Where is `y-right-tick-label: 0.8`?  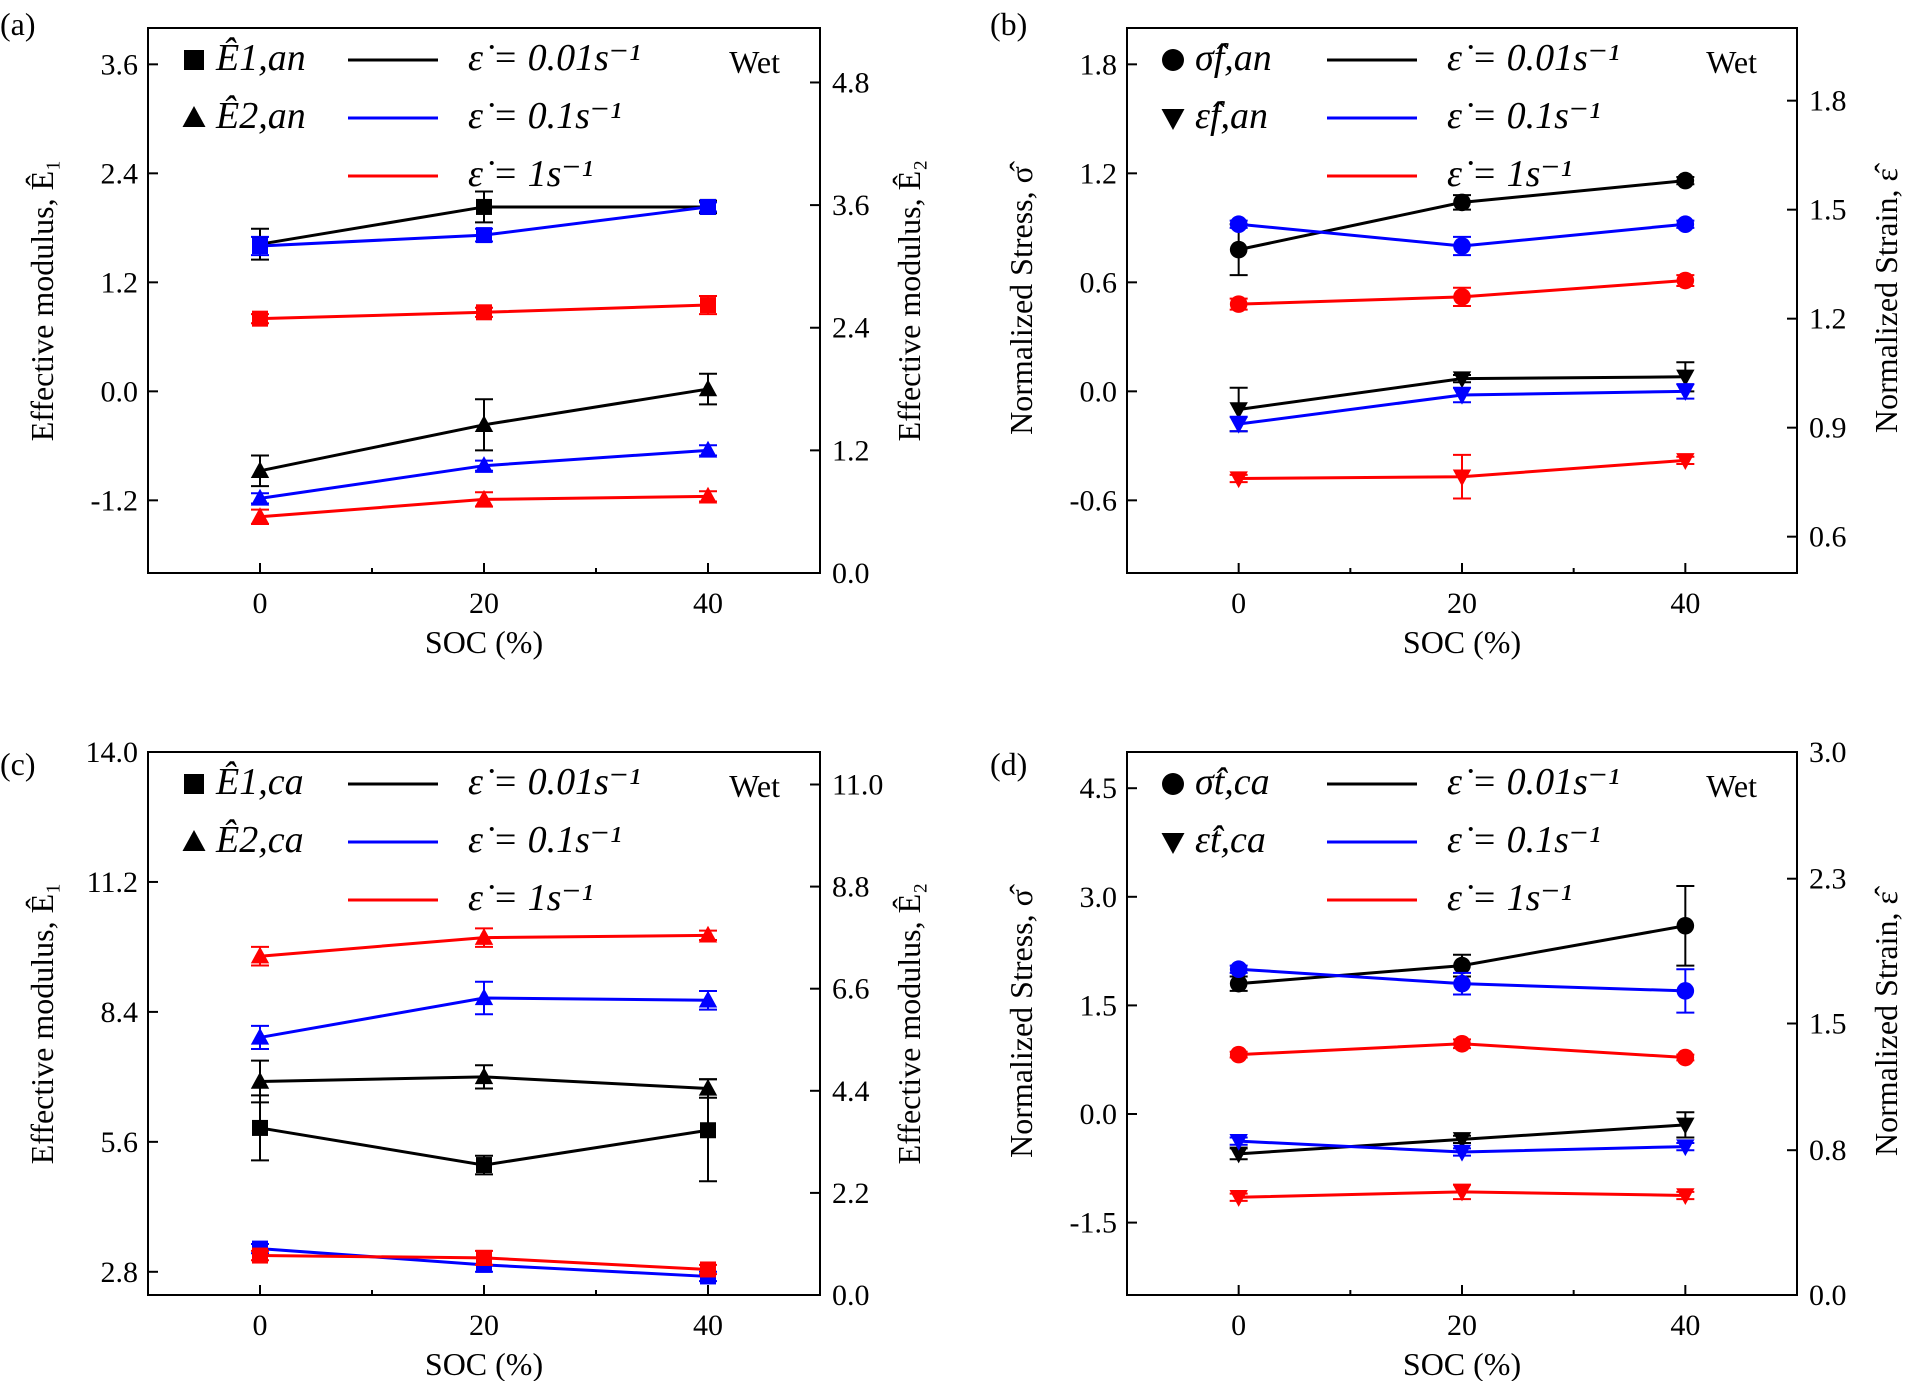
y-right-tick-label: 0.8 is located at coordinates (1828, 1150).